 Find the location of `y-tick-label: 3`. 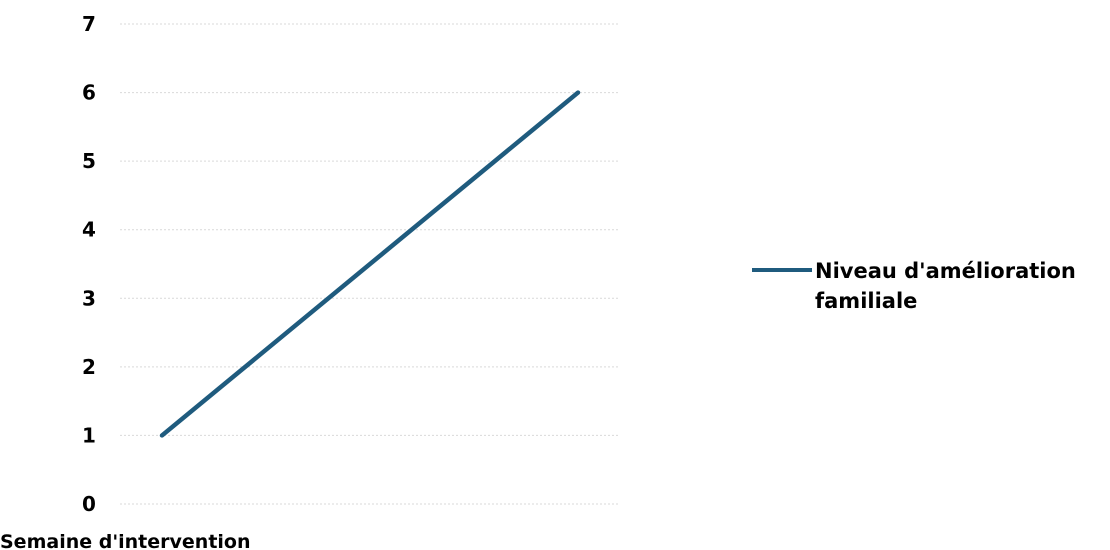

y-tick-label: 3 is located at coordinates (89, 298).